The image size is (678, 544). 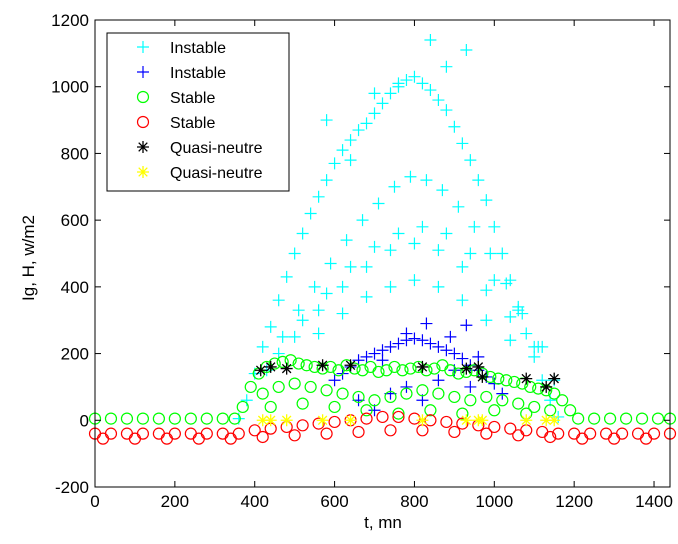 What do you see at coordinates (75, 287) in the screenshot?
I see `y-tick-label: 400` at bounding box center [75, 287].